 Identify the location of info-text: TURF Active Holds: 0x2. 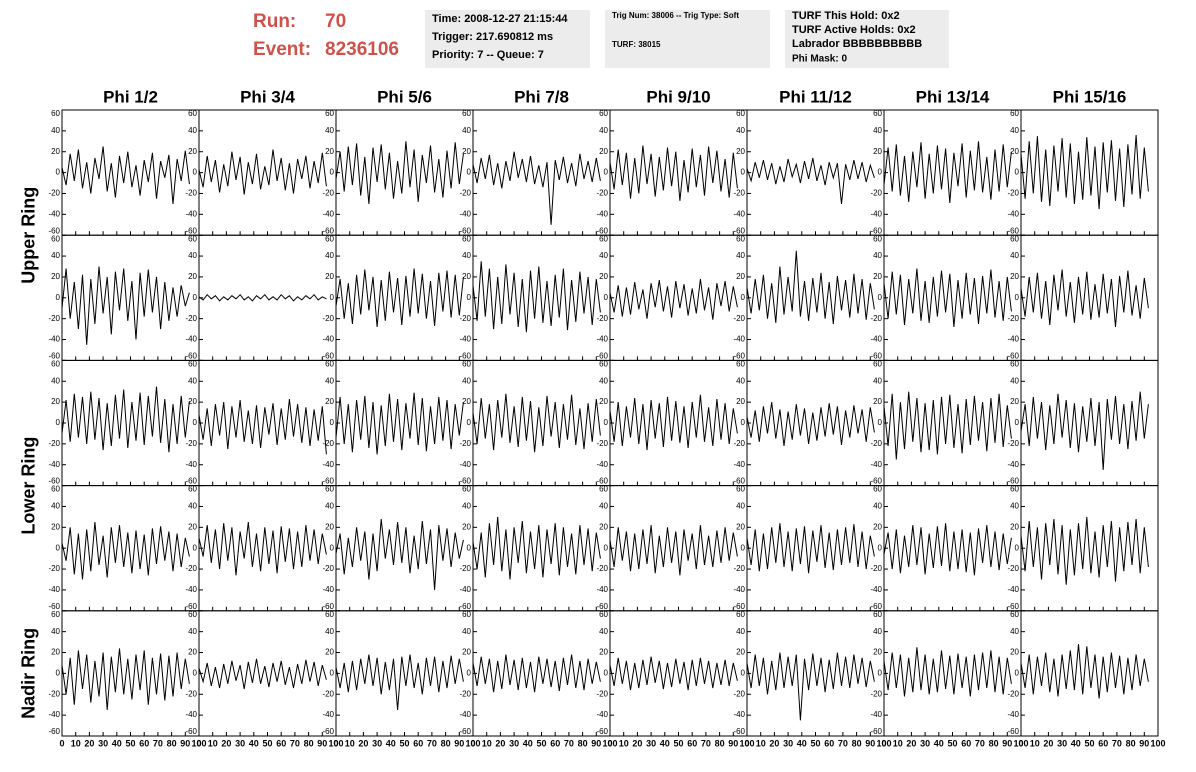
(854, 30).